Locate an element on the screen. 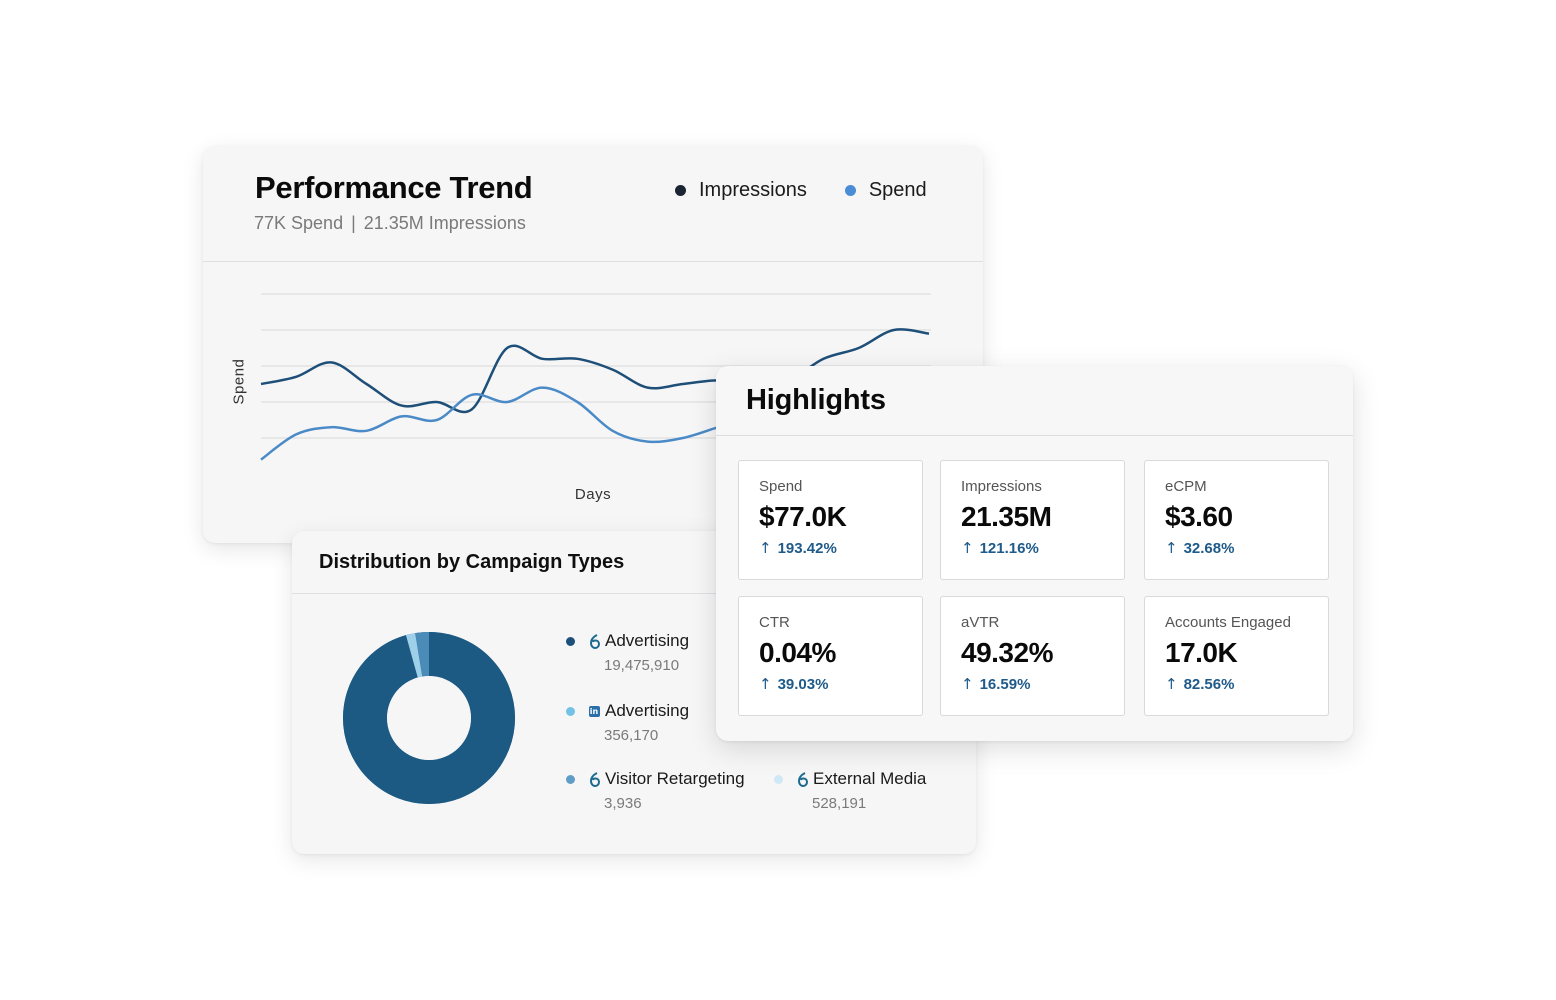  metric-change-value: 32.68% is located at coordinates (1209, 548).